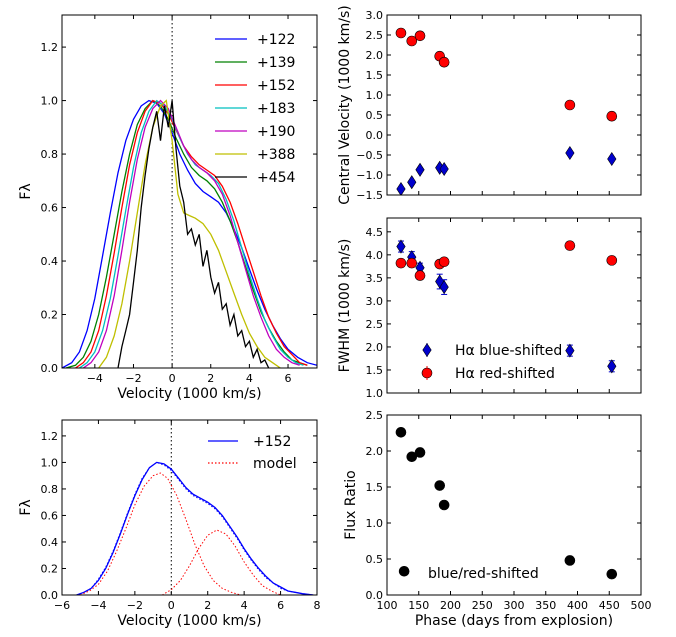 Image resolution: width=676 pixels, height=637 pixels. Describe the element at coordinates (276, 178) in the screenshot. I see `legend-label: +454` at that location.